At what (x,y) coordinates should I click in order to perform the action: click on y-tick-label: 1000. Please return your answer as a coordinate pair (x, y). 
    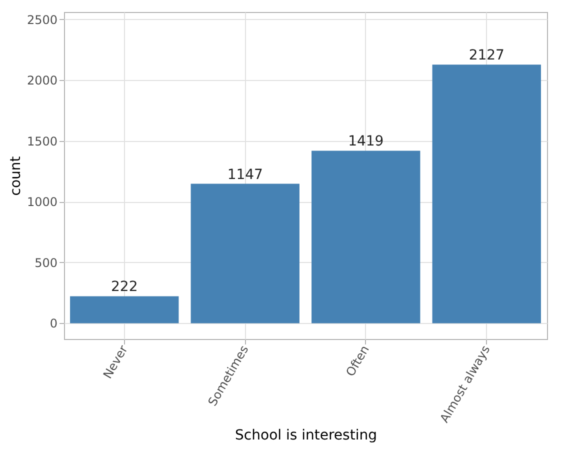
    Looking at the image, I should click on (42, 202).